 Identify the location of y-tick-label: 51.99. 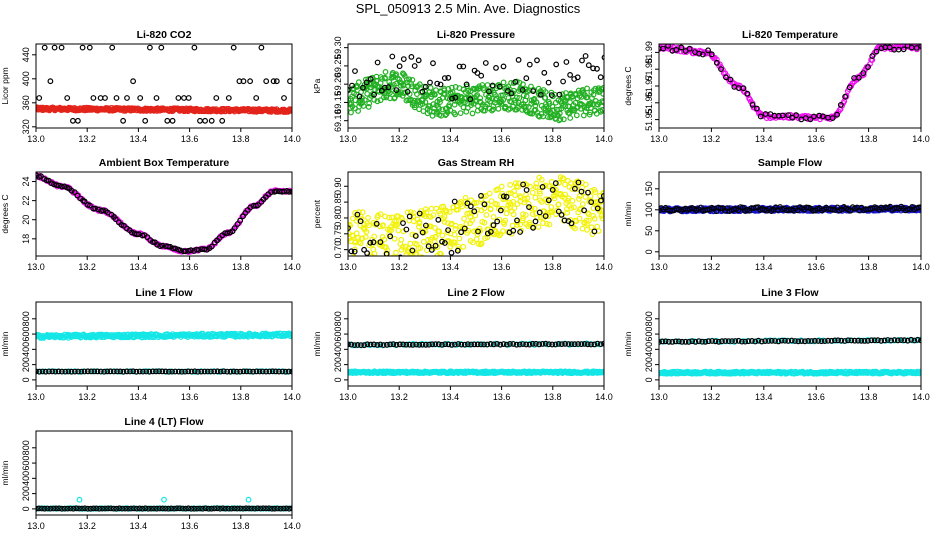
(649, 52).